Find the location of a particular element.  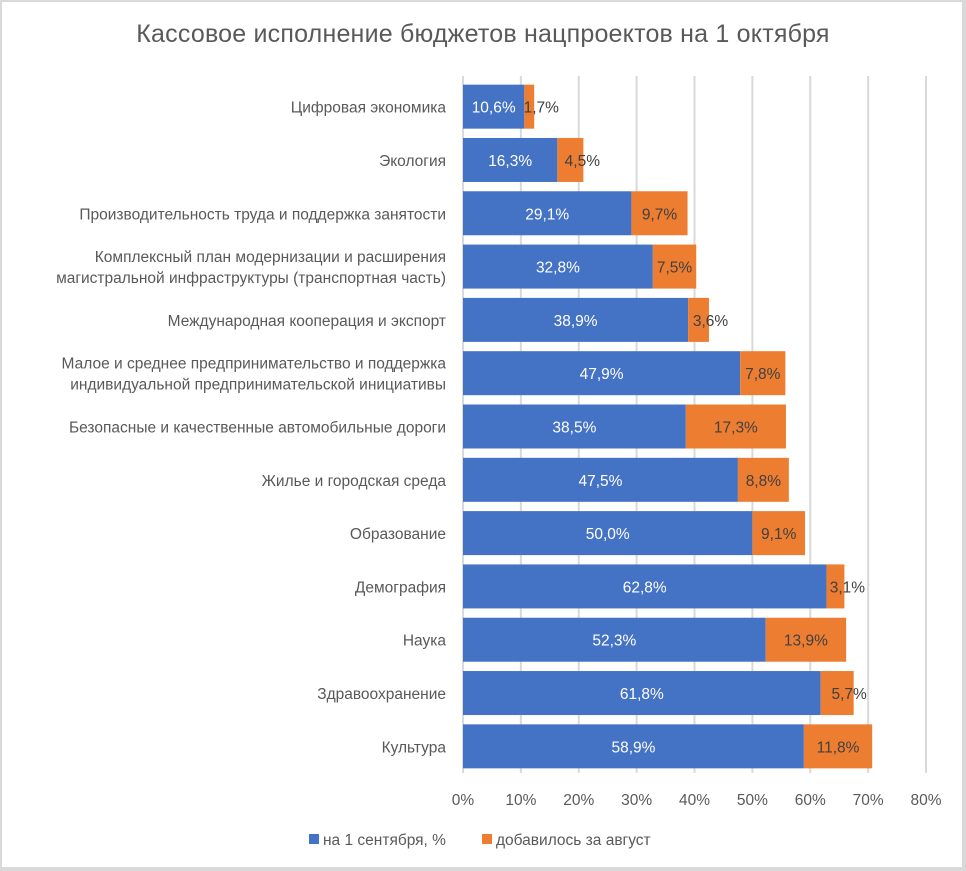

x-tick-label: 0% is located at coordinates (463, 800).